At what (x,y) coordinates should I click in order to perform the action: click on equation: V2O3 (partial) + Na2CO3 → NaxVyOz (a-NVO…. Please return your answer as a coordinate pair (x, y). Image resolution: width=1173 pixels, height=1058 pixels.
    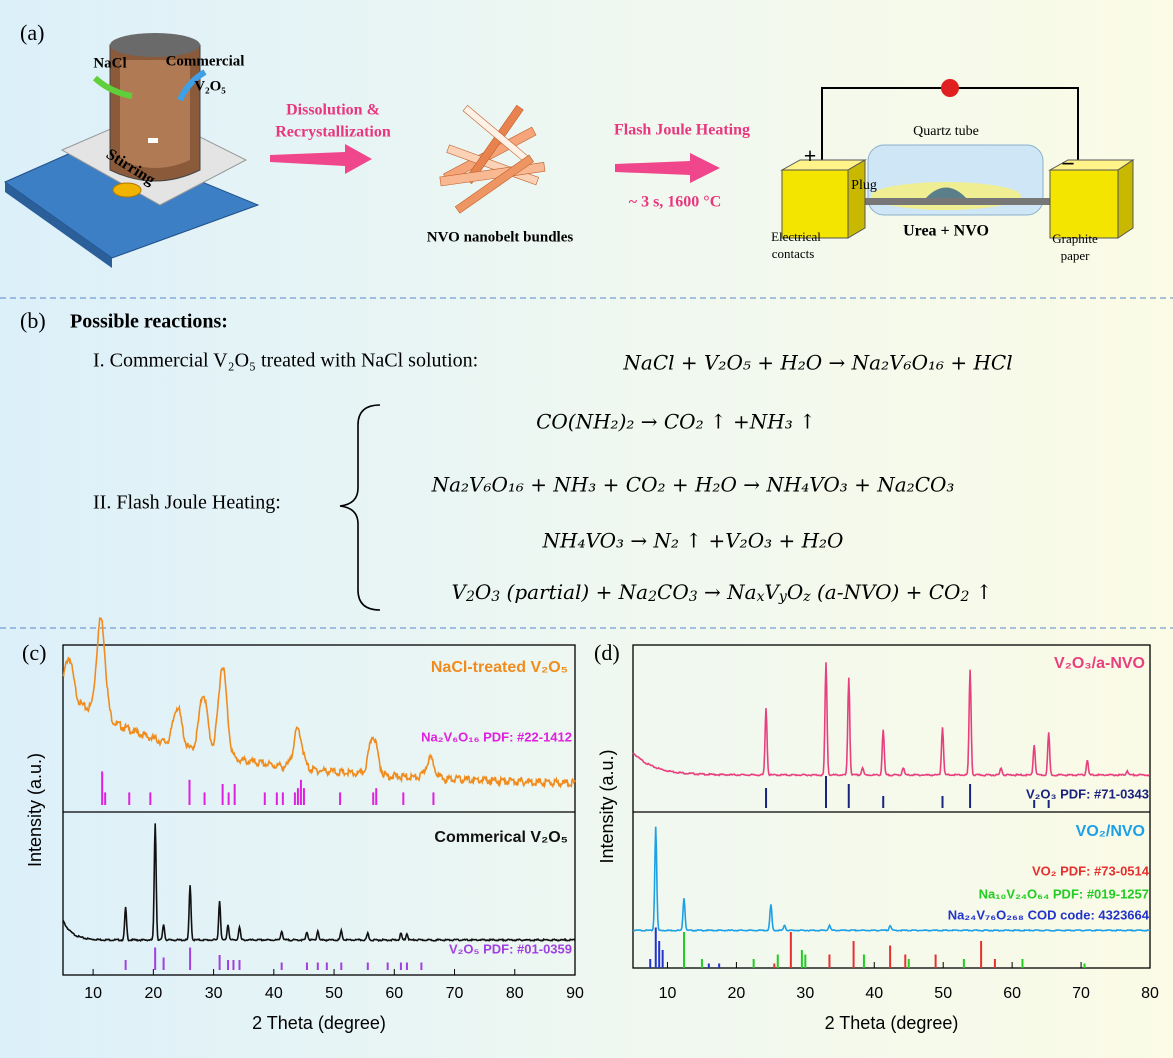
    Looking at the image, I should click on (722, 593).